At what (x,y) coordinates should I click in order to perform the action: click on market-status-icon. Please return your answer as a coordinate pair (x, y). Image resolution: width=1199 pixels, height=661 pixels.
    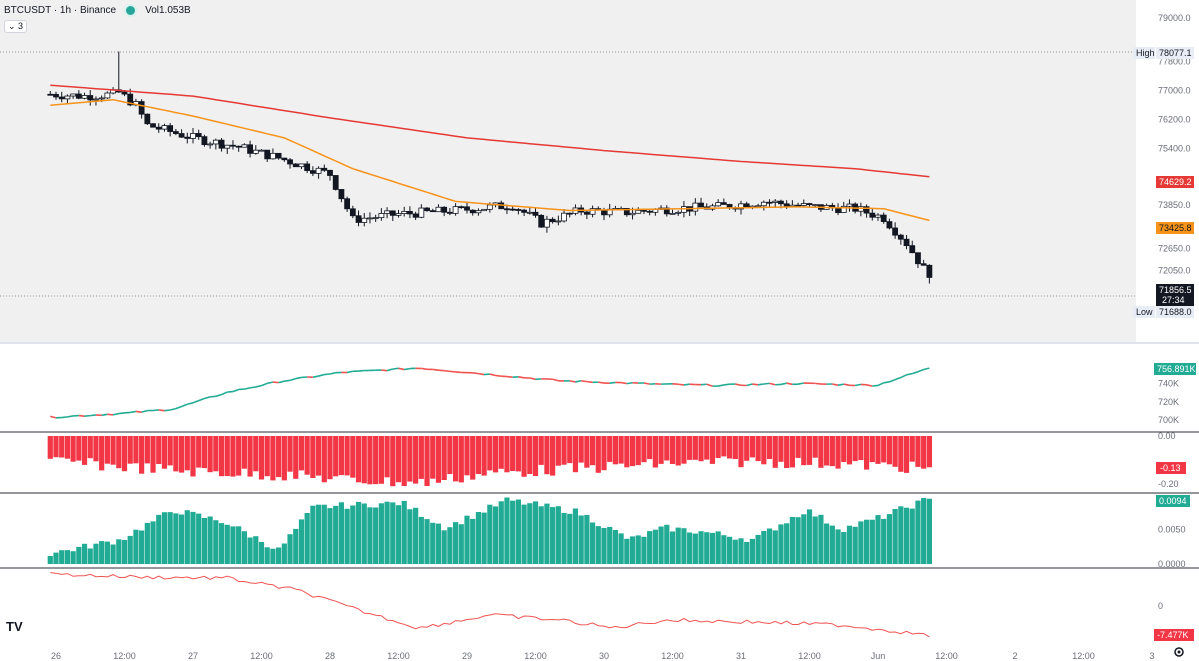
    Looking at the image, I should click on (131, 10).